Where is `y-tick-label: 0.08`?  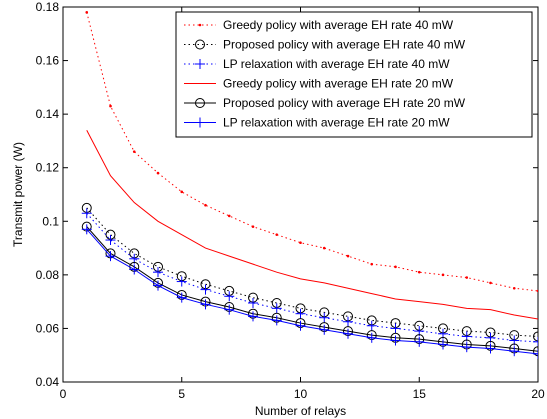
y-tick-label: 0.08 is located at coordinates (48, 275).